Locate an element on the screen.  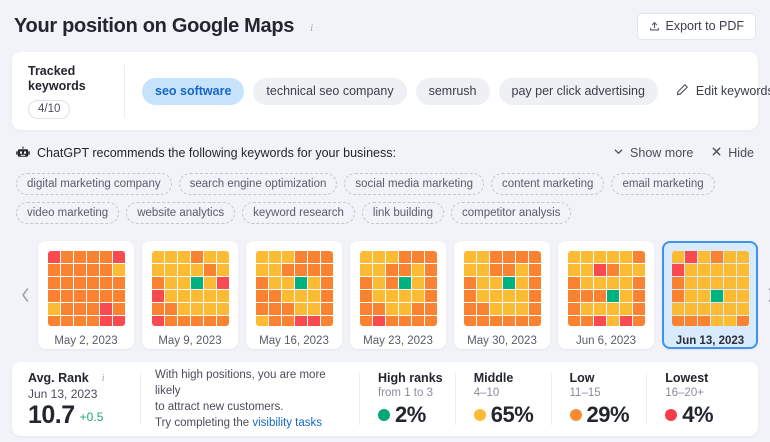
carousel-next-arrow is located at coordinates (764, 295).